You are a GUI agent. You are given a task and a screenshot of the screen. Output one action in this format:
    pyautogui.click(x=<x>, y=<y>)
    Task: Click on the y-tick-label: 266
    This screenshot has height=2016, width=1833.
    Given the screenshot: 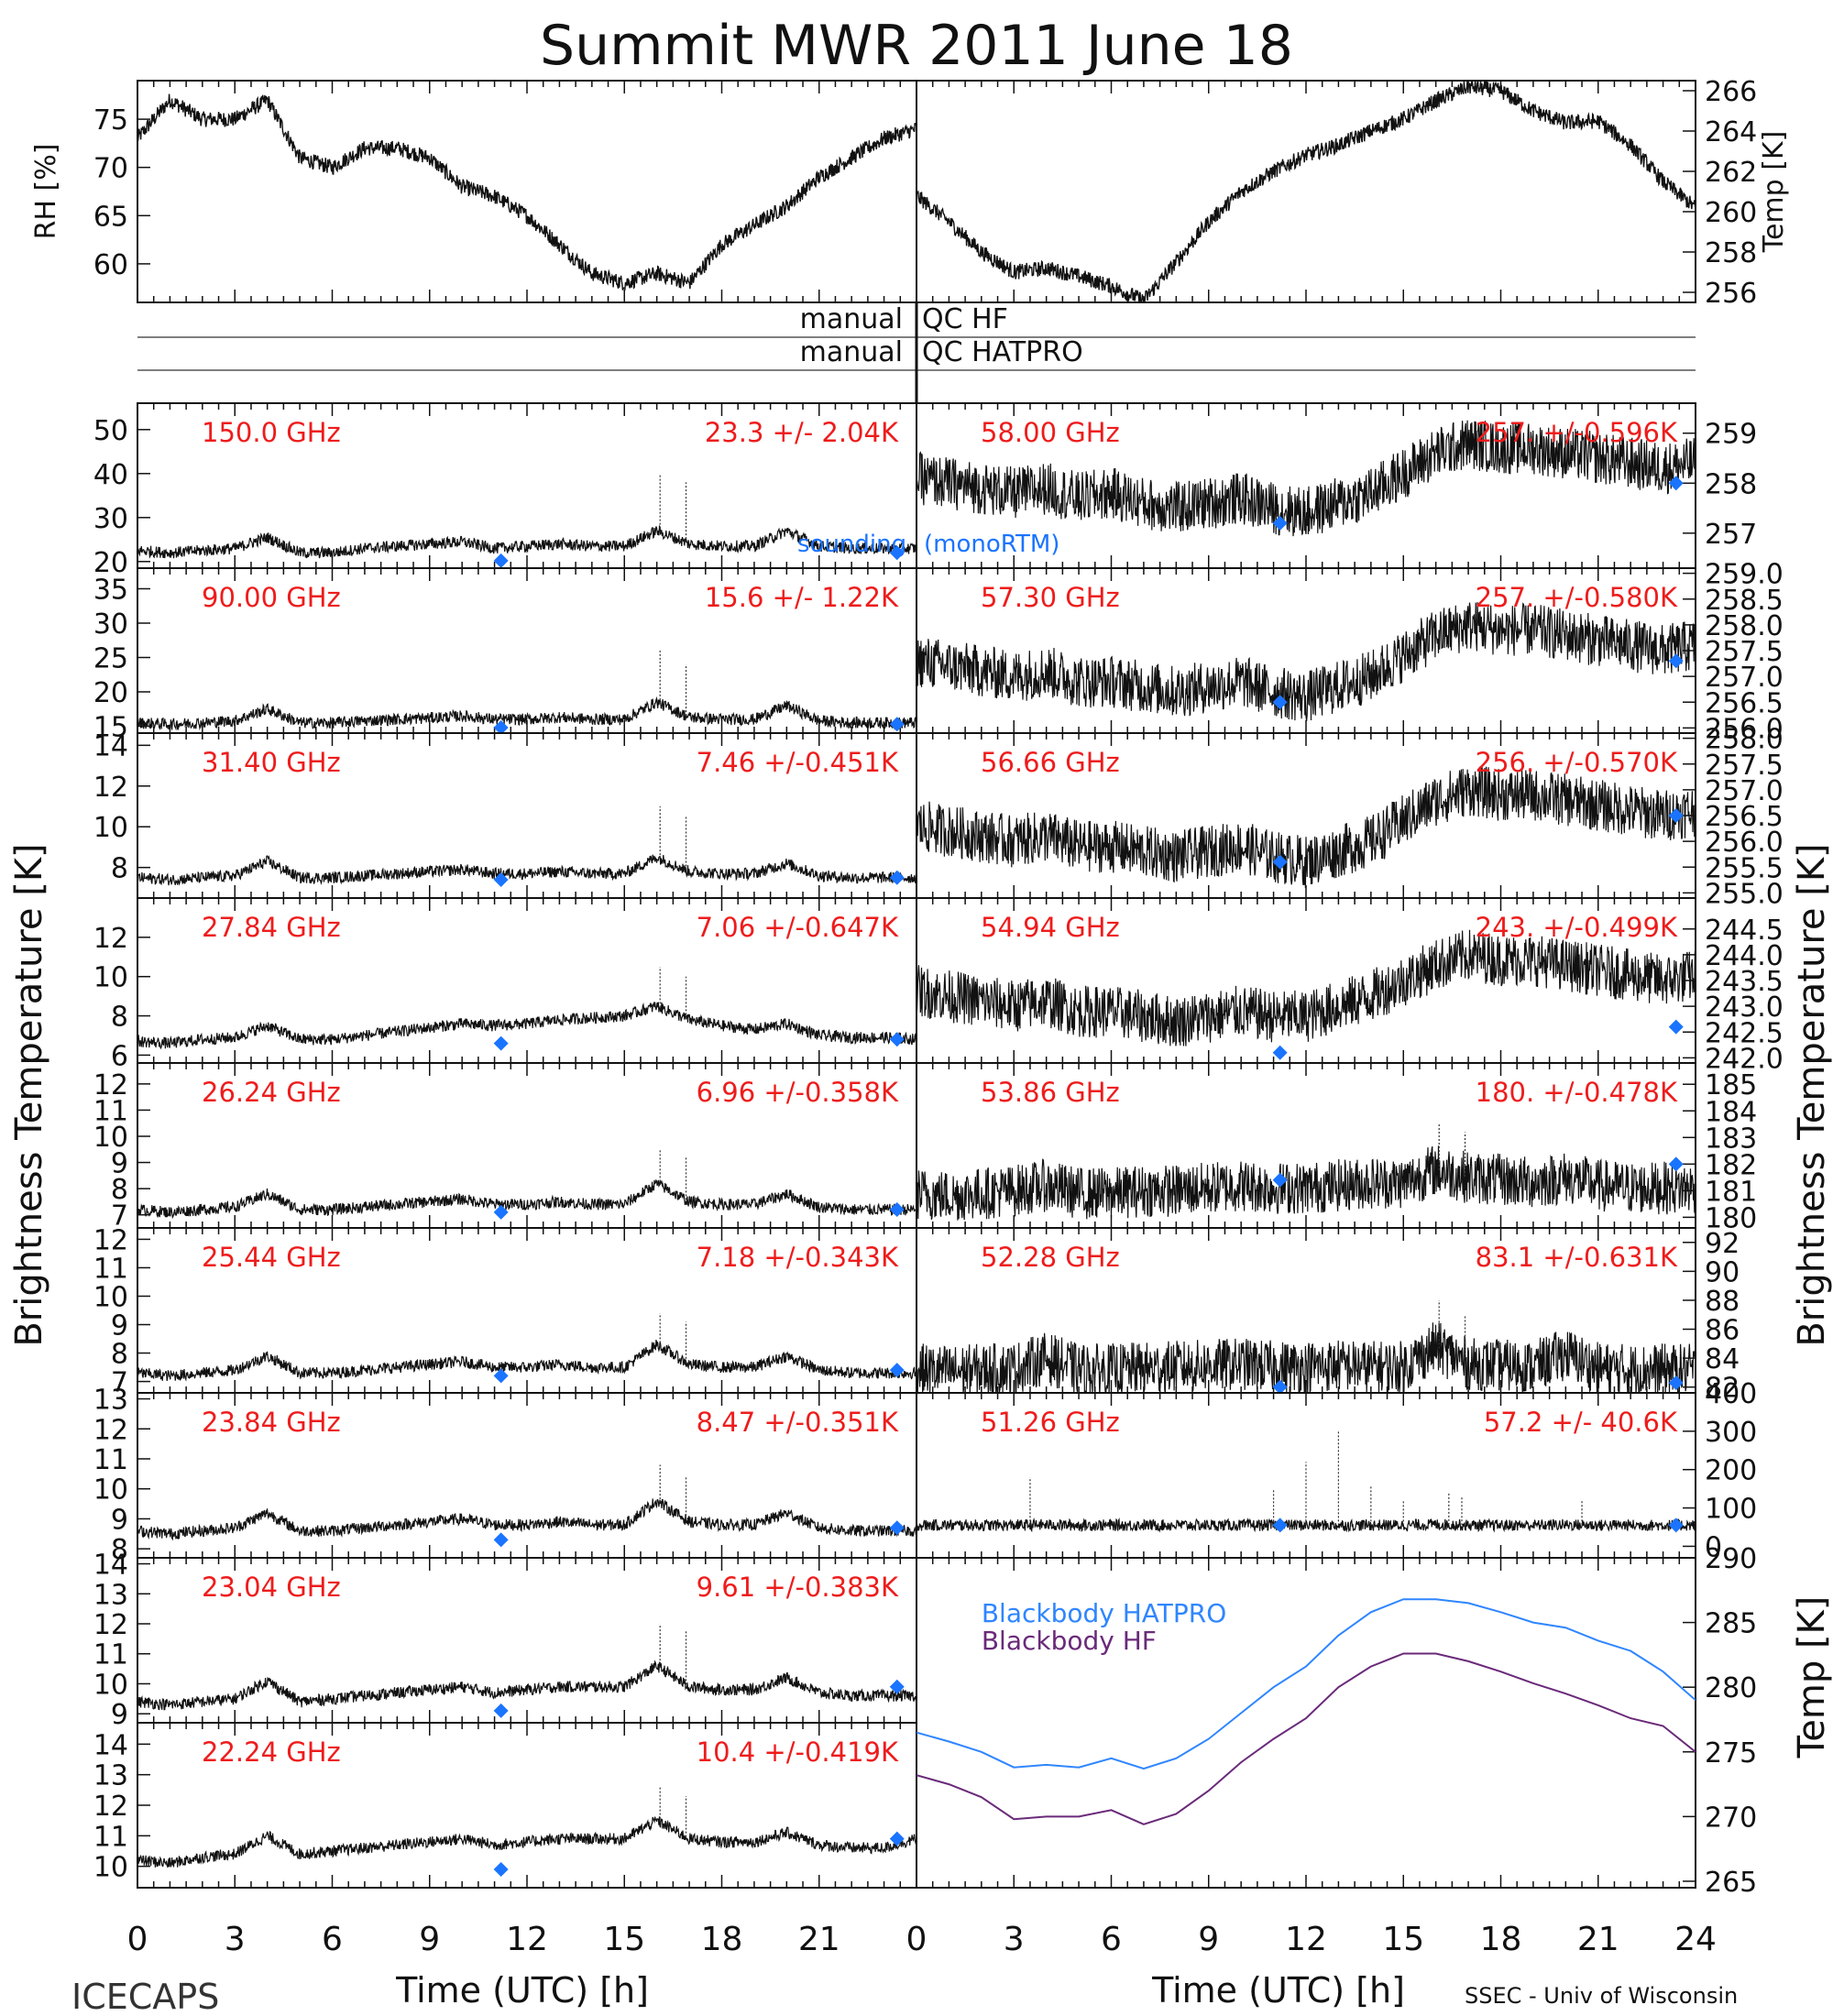 What is the action you would take?
    pyautogui.click(x=1731, y=92)
    